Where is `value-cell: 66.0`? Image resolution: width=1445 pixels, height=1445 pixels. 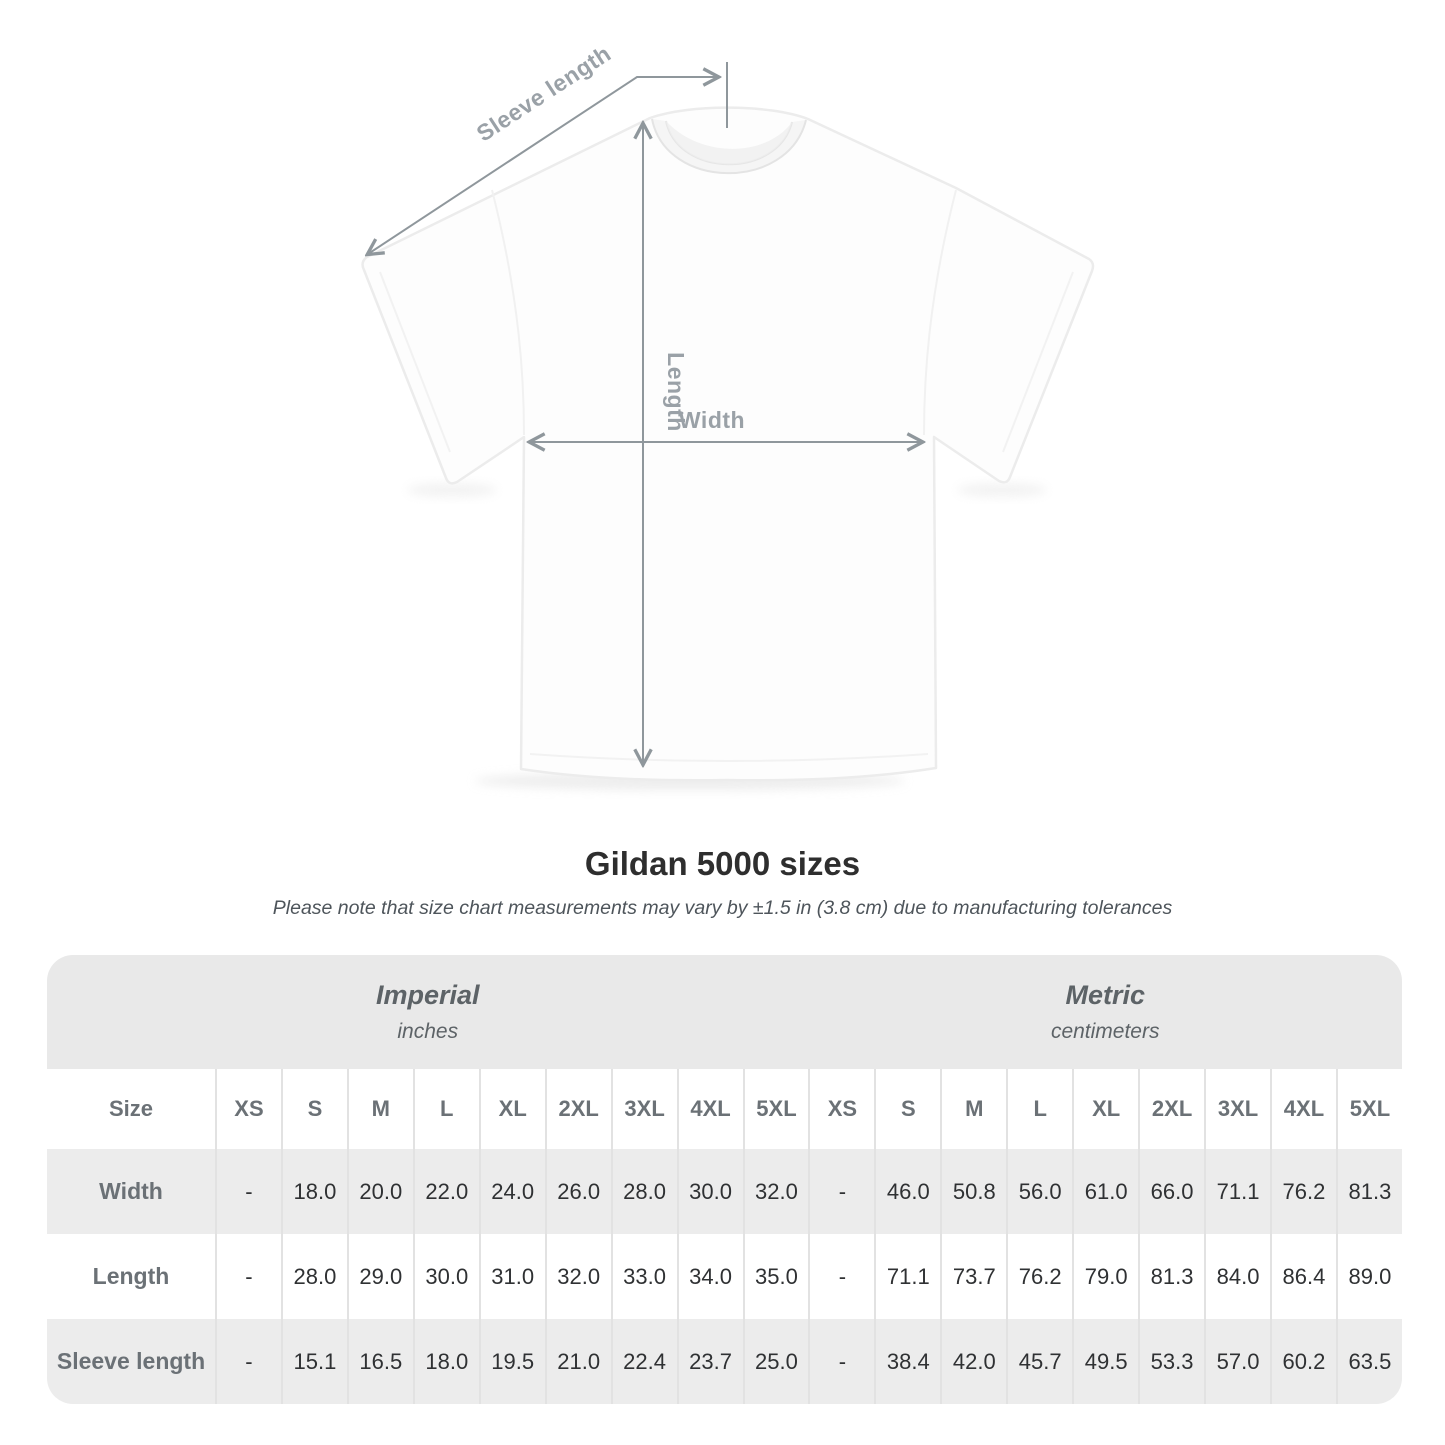
value-cell: 66.0 is located at coordinates (1171, 1191).